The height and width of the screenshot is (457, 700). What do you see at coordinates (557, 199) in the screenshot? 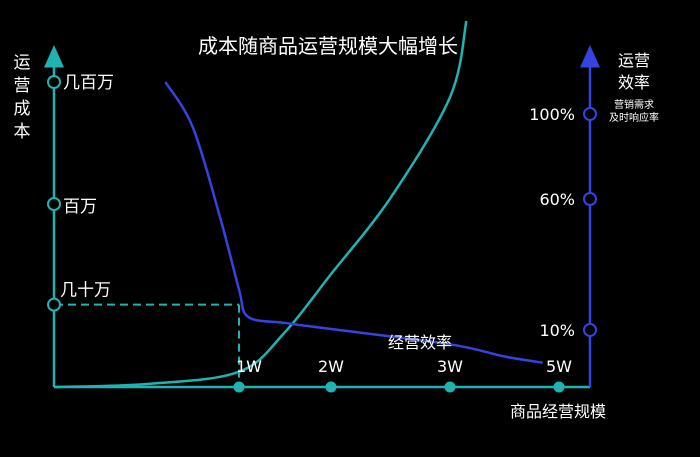
I see `y-right-tick-label: 60%` at bounding box center [557, 199].